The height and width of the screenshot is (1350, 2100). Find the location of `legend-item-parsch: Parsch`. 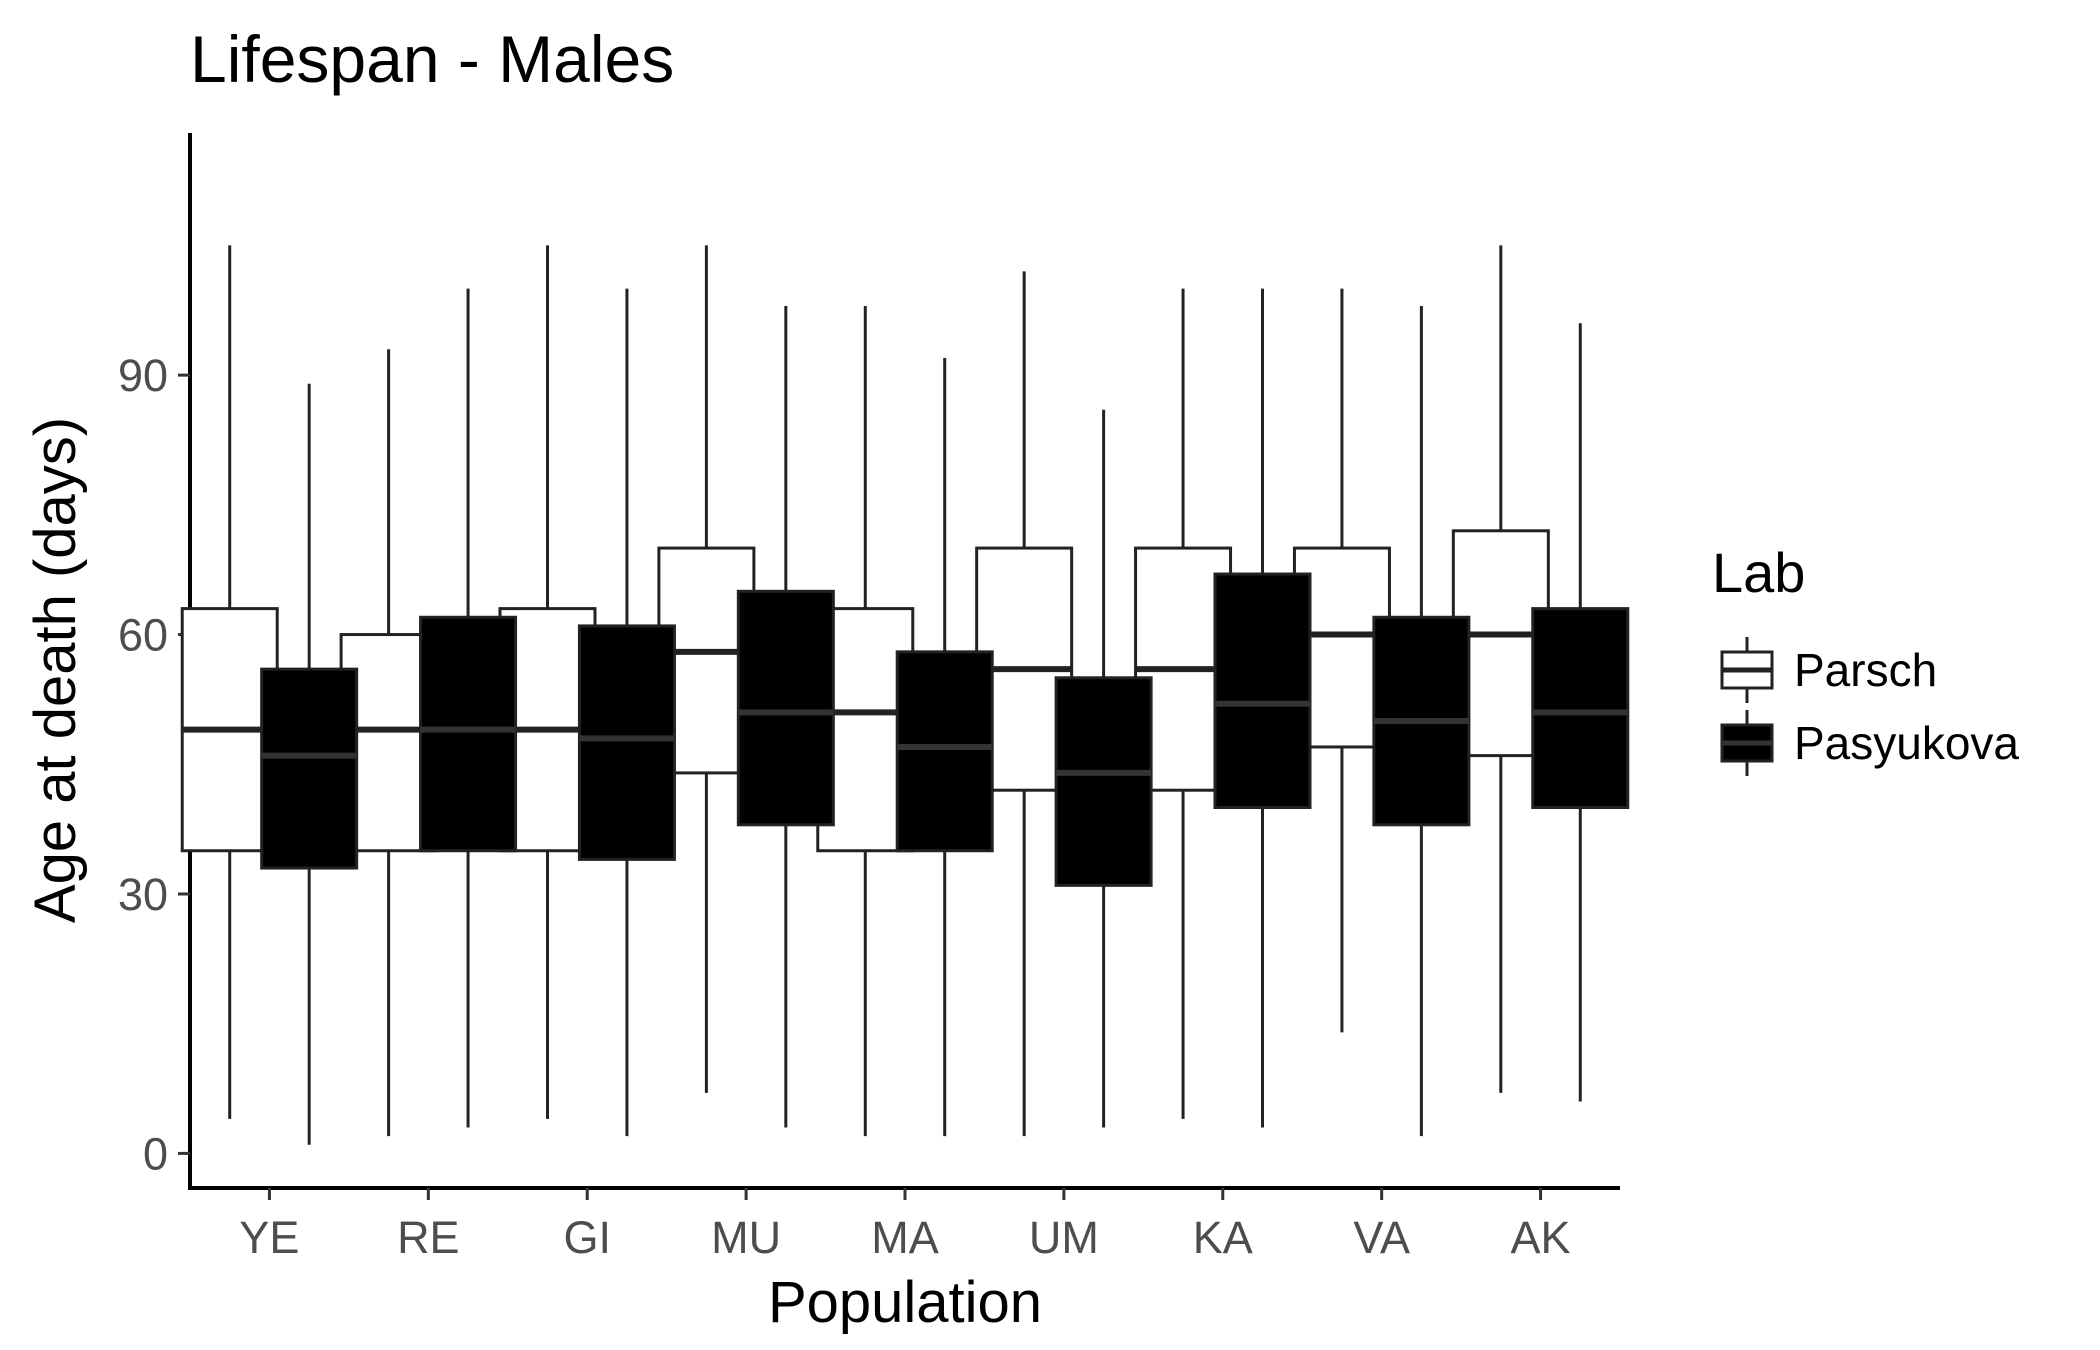

legend-item-parsch: Parsch is located at coordinates (1828, 670).